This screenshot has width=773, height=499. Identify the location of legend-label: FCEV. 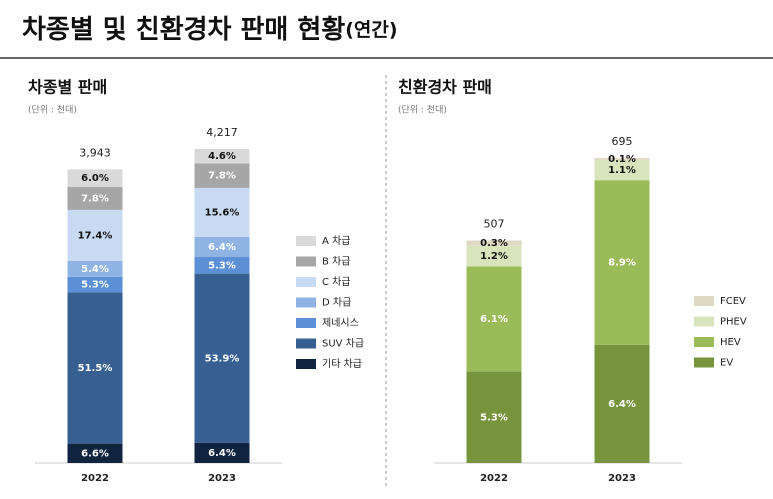
(733, 301).